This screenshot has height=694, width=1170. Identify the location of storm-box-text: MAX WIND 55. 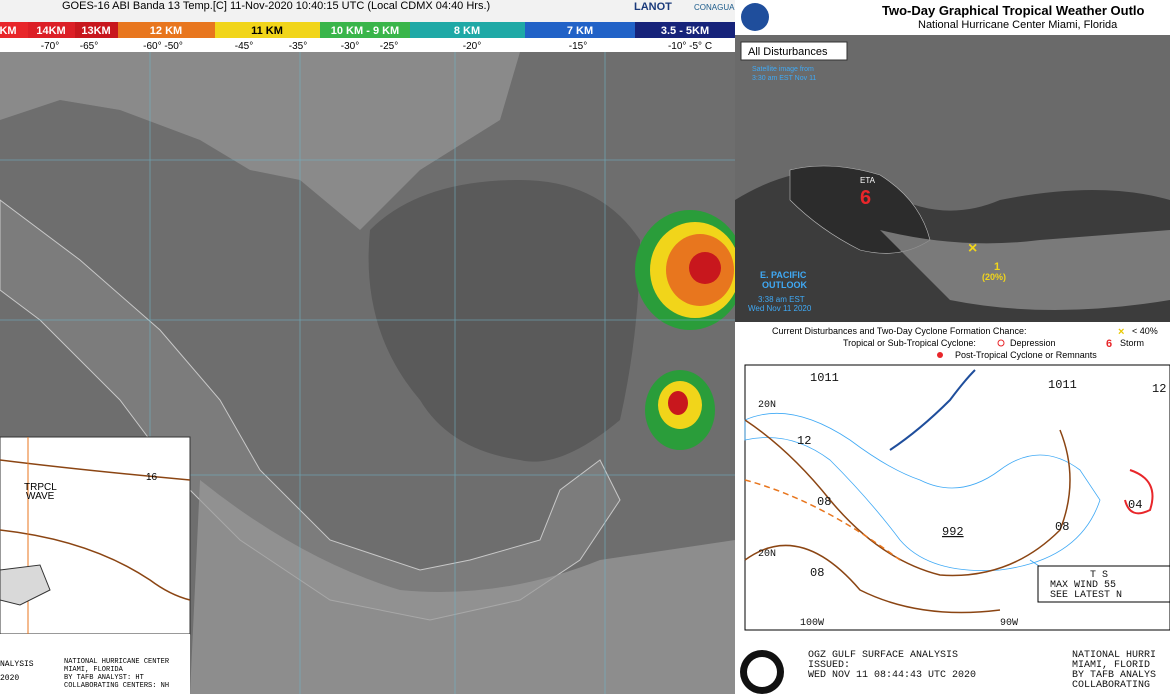
(1083, 585).